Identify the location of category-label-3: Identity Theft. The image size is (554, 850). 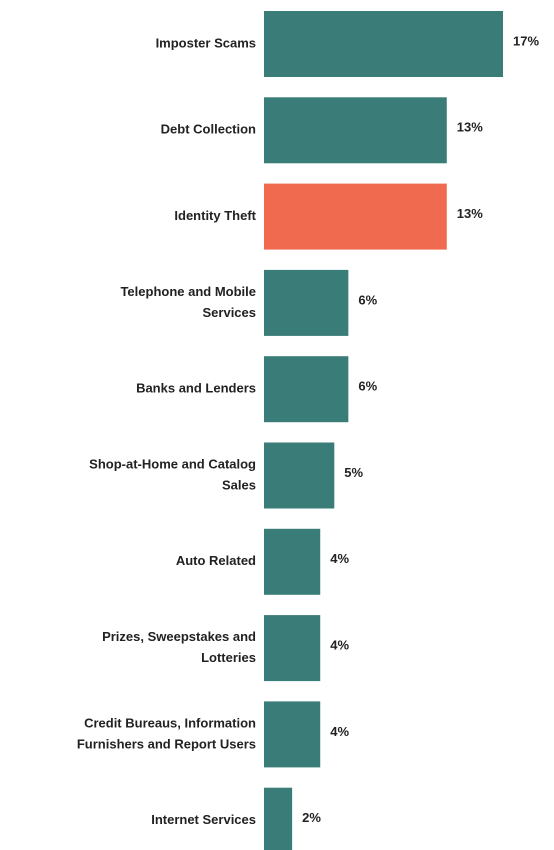
(215, 215).